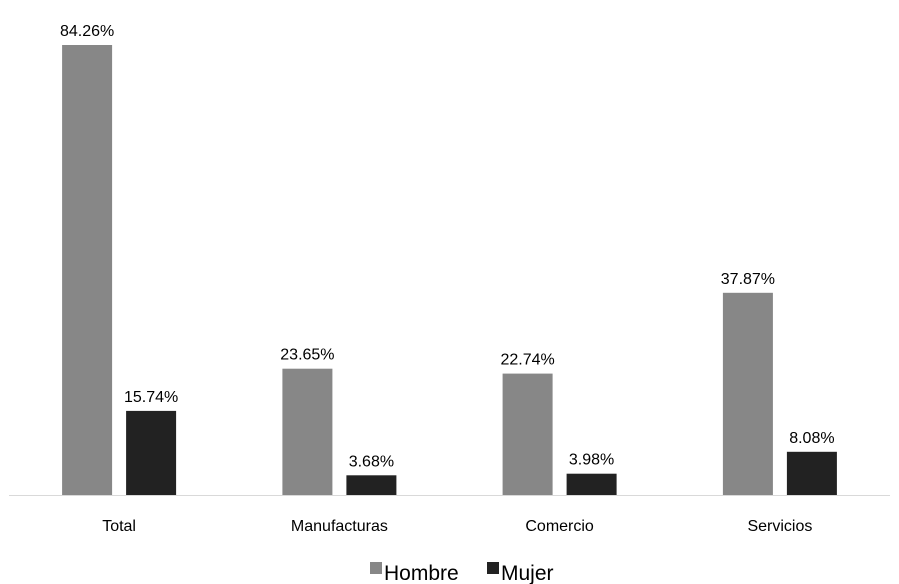 This screenshot has height=584, width=899. Describe the element at coordinates (307, 355) in the screenshot. I see `data-label-hombre-manufacturas: 23.65%` at that location.